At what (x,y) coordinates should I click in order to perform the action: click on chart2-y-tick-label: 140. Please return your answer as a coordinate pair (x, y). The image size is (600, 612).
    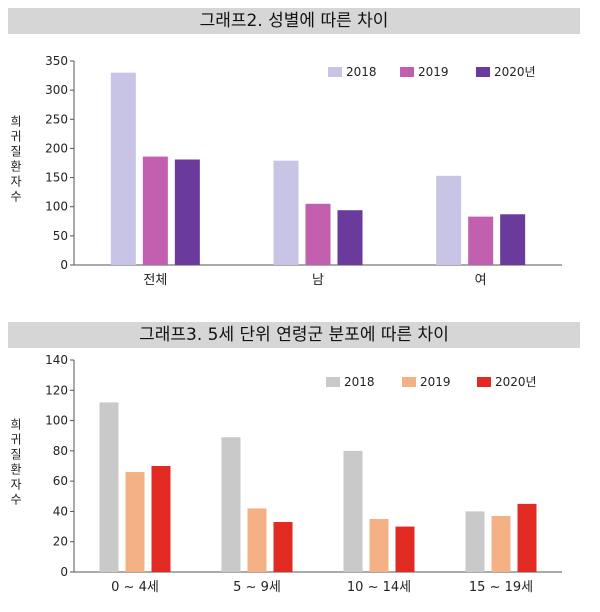
    Looking at the image, I should click on (56, 360).